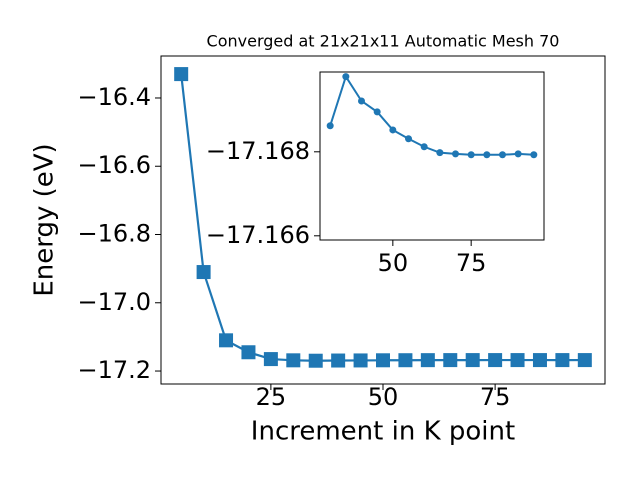  I want to click on y-tick-label: −17.166, so click(258, 235).